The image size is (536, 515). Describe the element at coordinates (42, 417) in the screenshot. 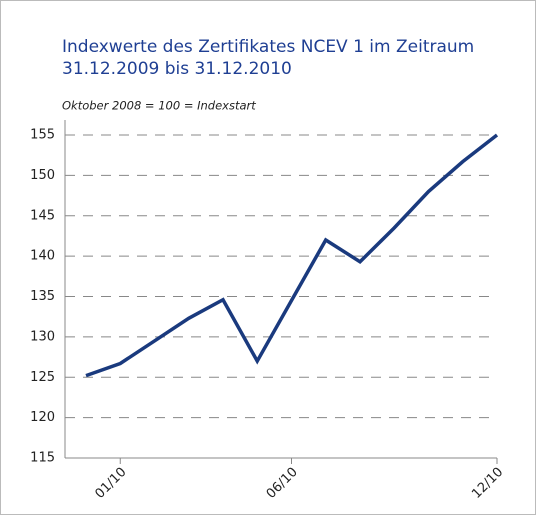

I see `y-tick-label: 120` at that location.